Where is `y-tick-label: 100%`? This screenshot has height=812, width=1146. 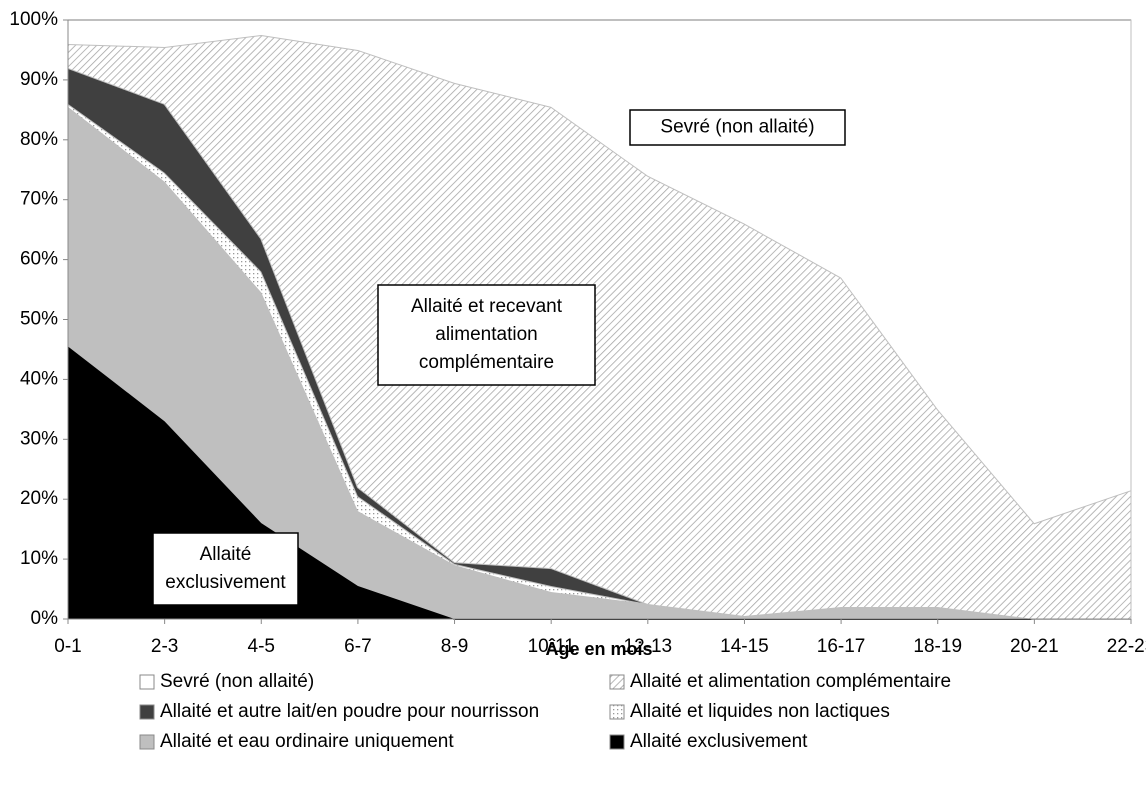 y-tick-label: 100% is located at coordinates (33, 19).